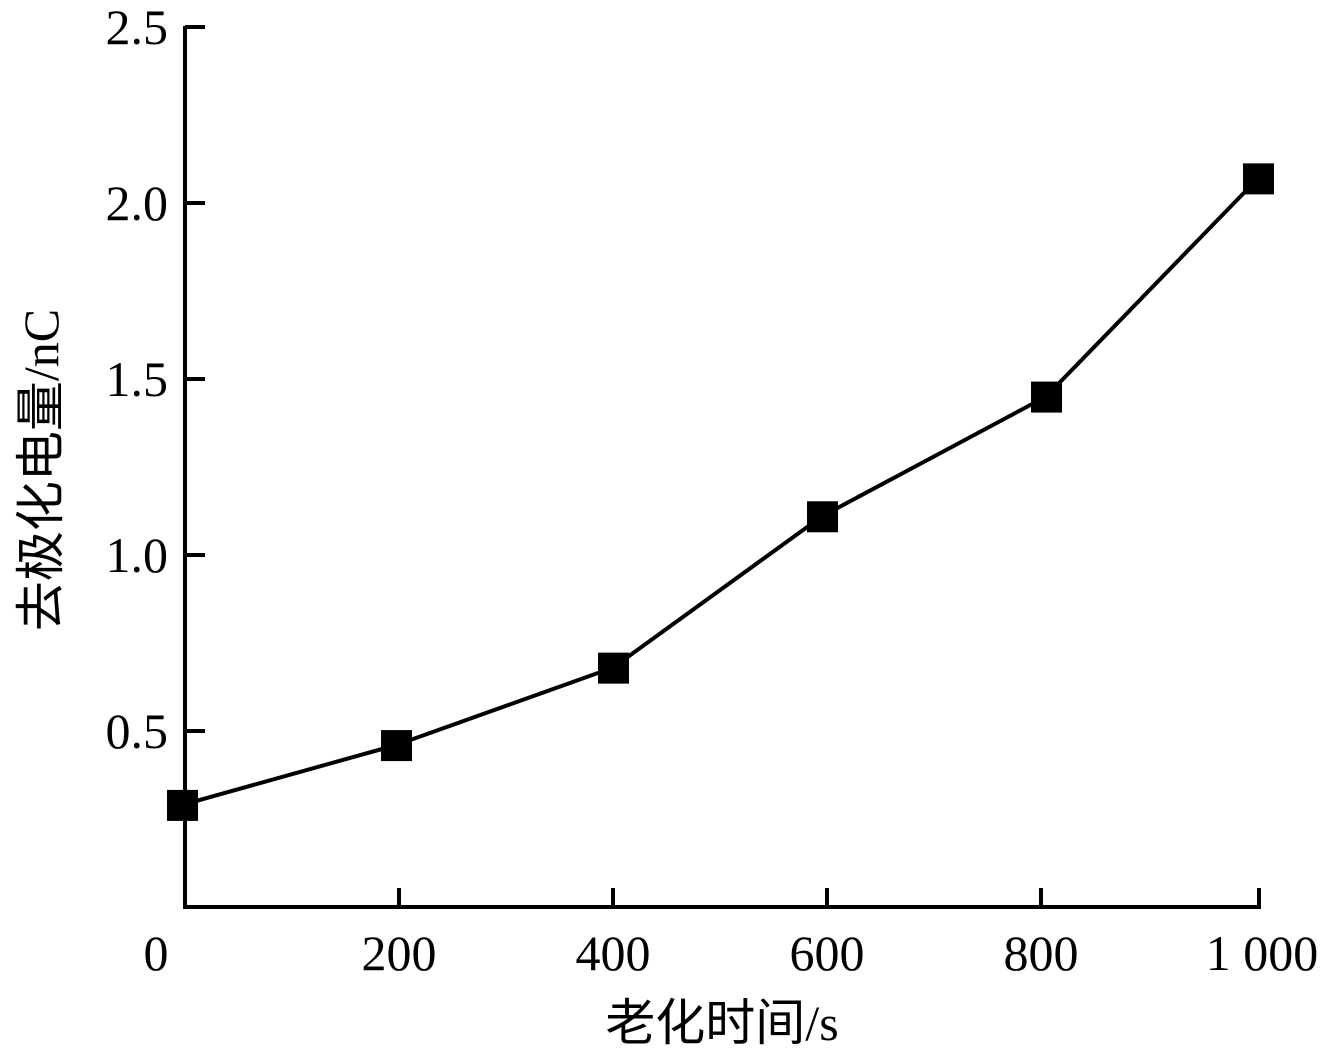 The width and height of the screenshot is (1327, 1055). I want to click on y-tick-label: 0.5, so click(137, 731).